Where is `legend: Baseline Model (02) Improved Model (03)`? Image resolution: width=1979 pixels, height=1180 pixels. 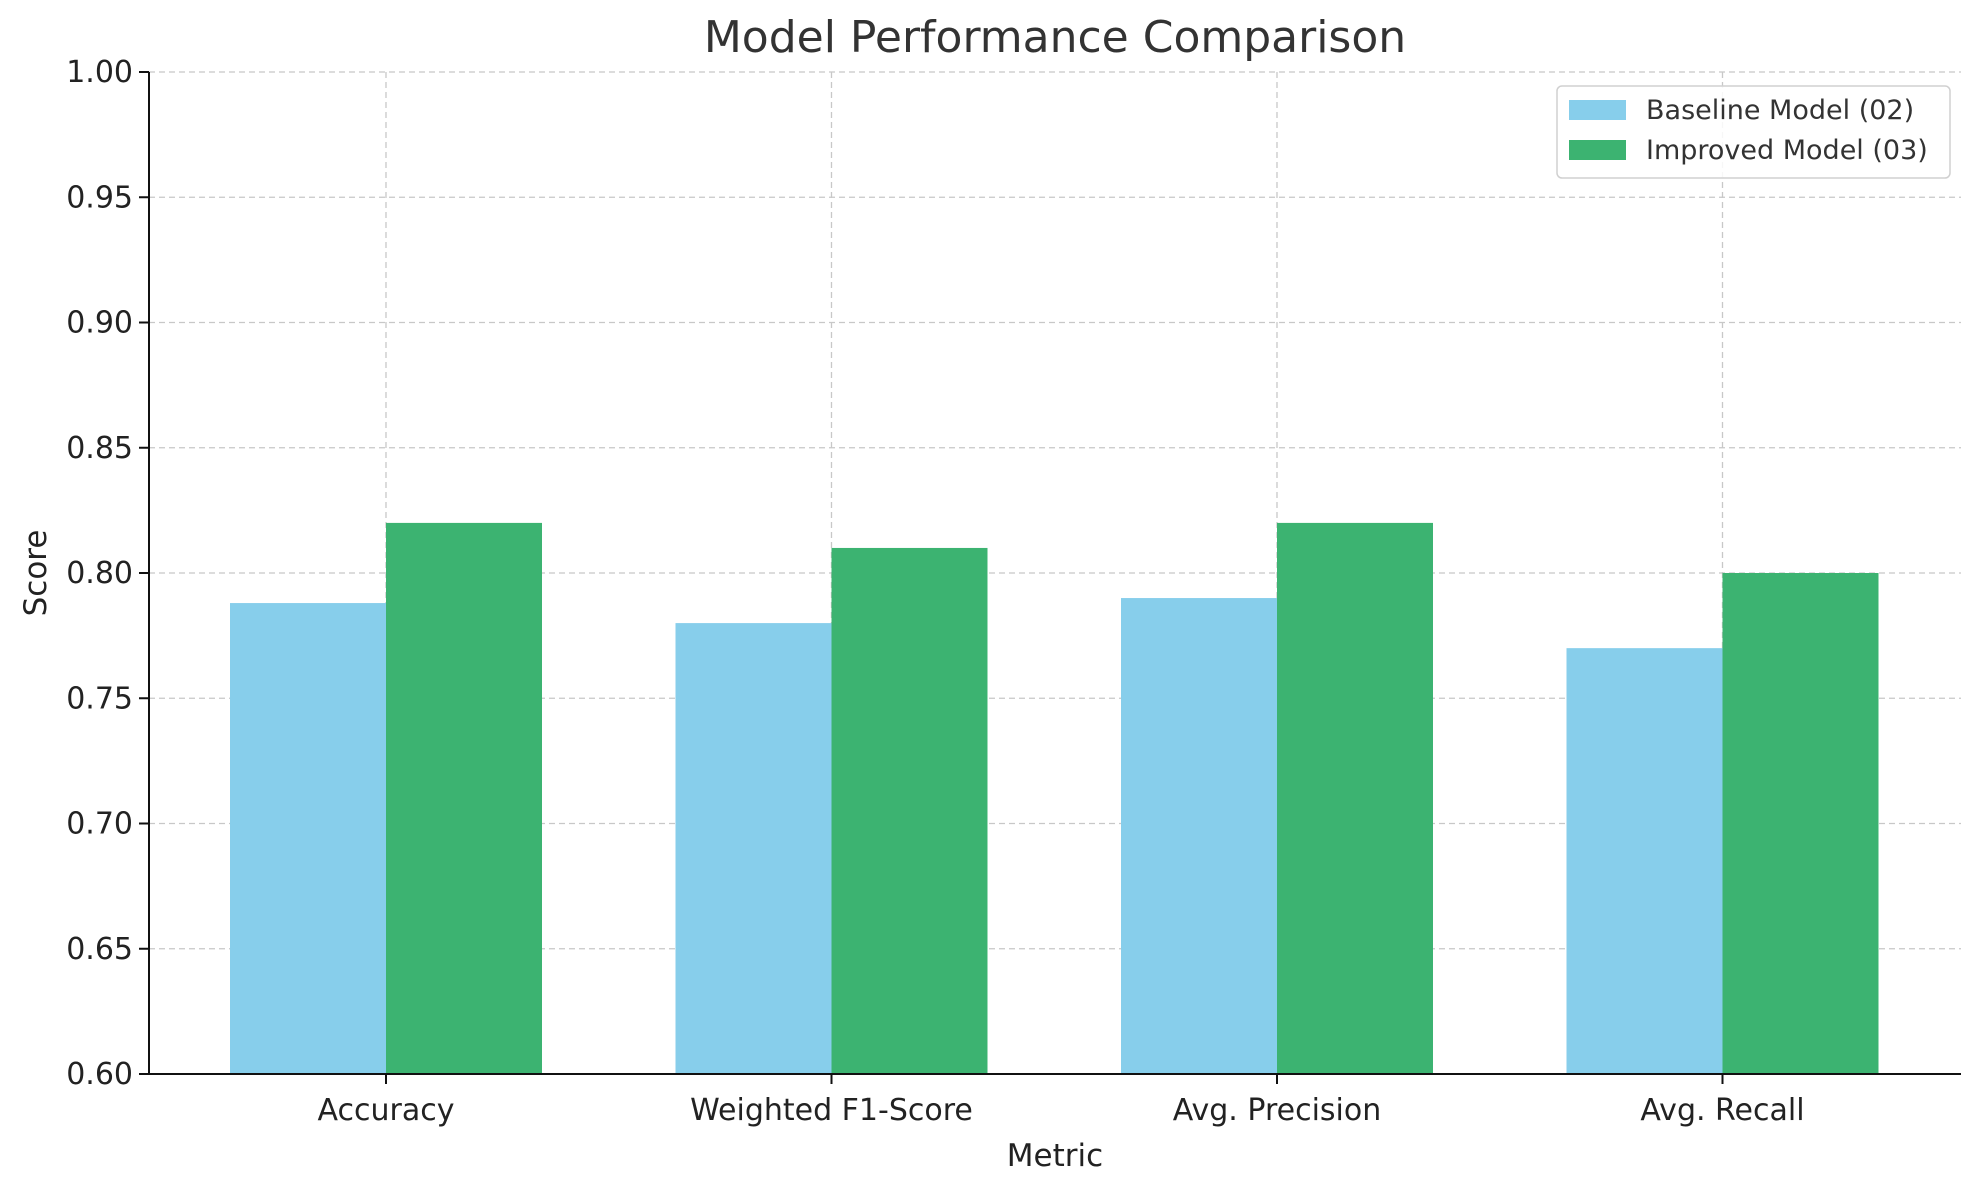 legend: Baseline Model (02) Improved Model (03) is located at coordinates (1753, 132).